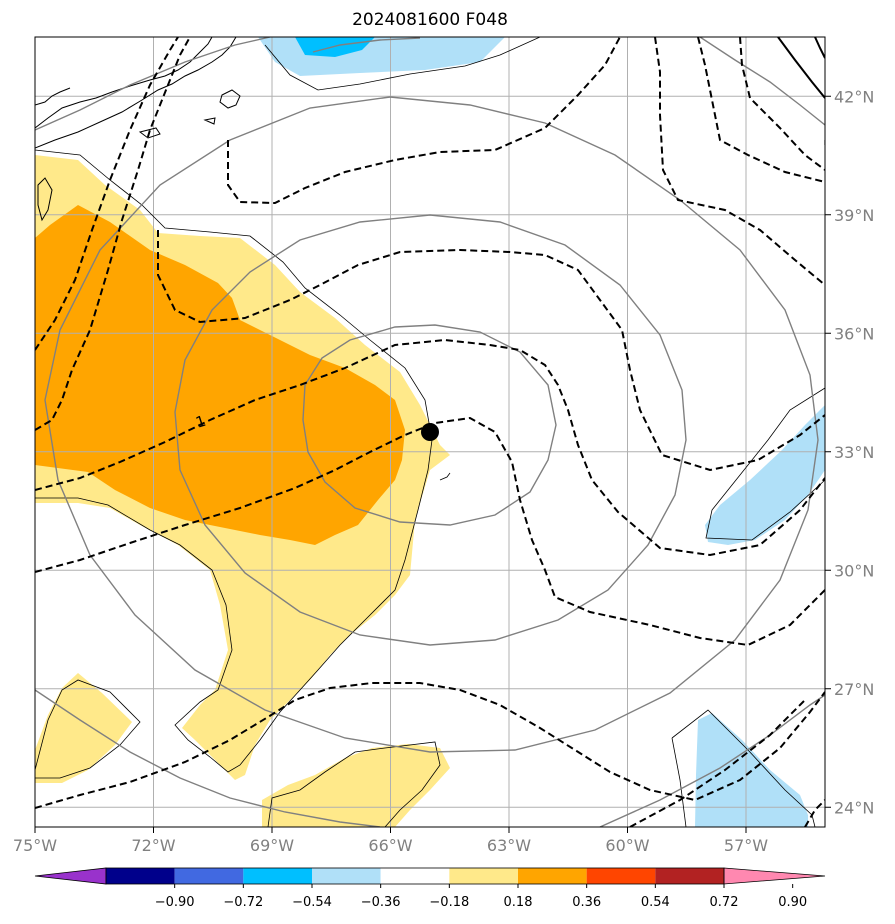 Image resolution: width=895 pixels, height=924 pixels. I want to click on colorbar-label: −0.72, so click(243, 902).